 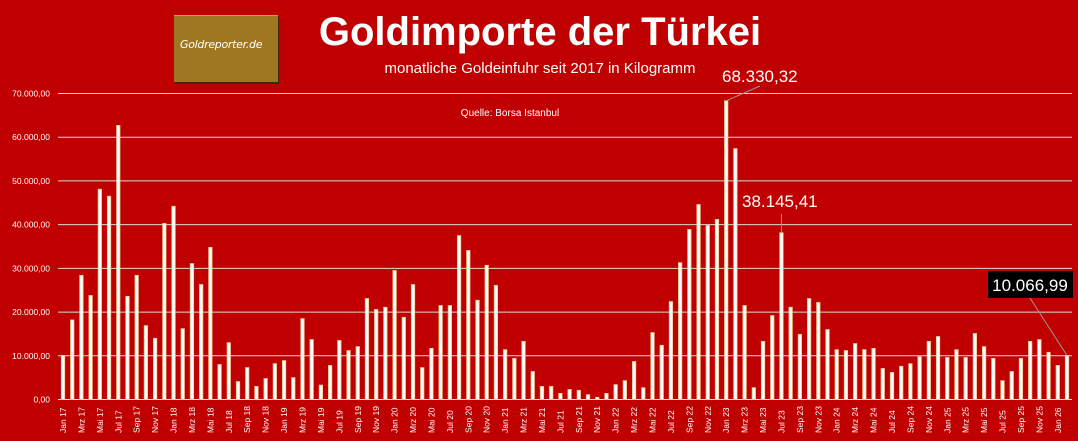 What do you see at coordinates (837, 420) in the screenshot?
I see `x-tick-label: Jan 24` at bounding box center [837, 420].